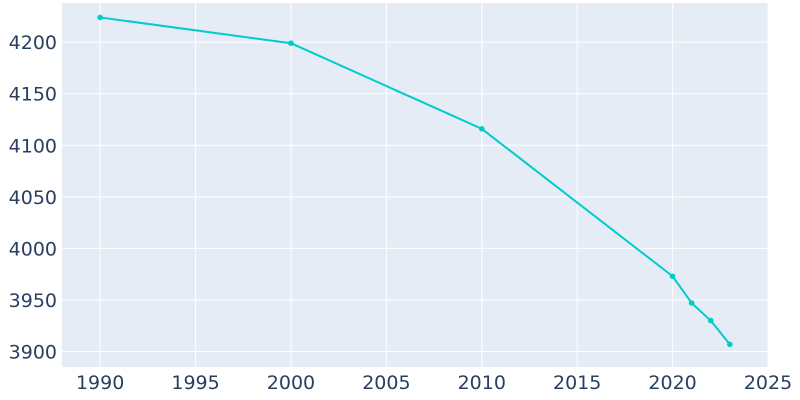 The height and width of the screenshot is (400, 800). I want to click on x-tick-label: 2025, so click(768, 383).